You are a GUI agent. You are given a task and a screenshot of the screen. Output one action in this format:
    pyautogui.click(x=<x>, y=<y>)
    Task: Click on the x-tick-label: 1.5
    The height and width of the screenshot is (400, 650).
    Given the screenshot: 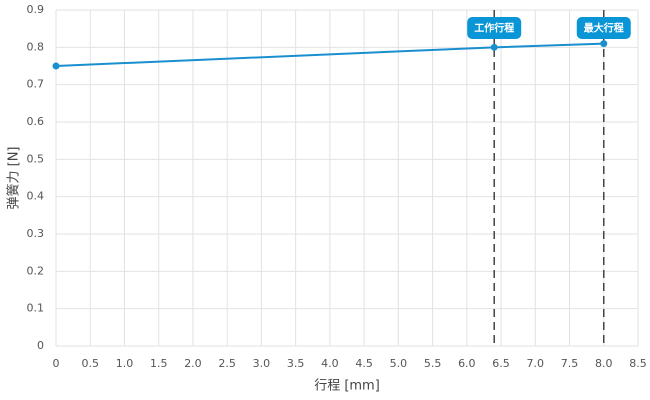 What is the action you would take?
    pyautogui.click(x=159, y=363)
    